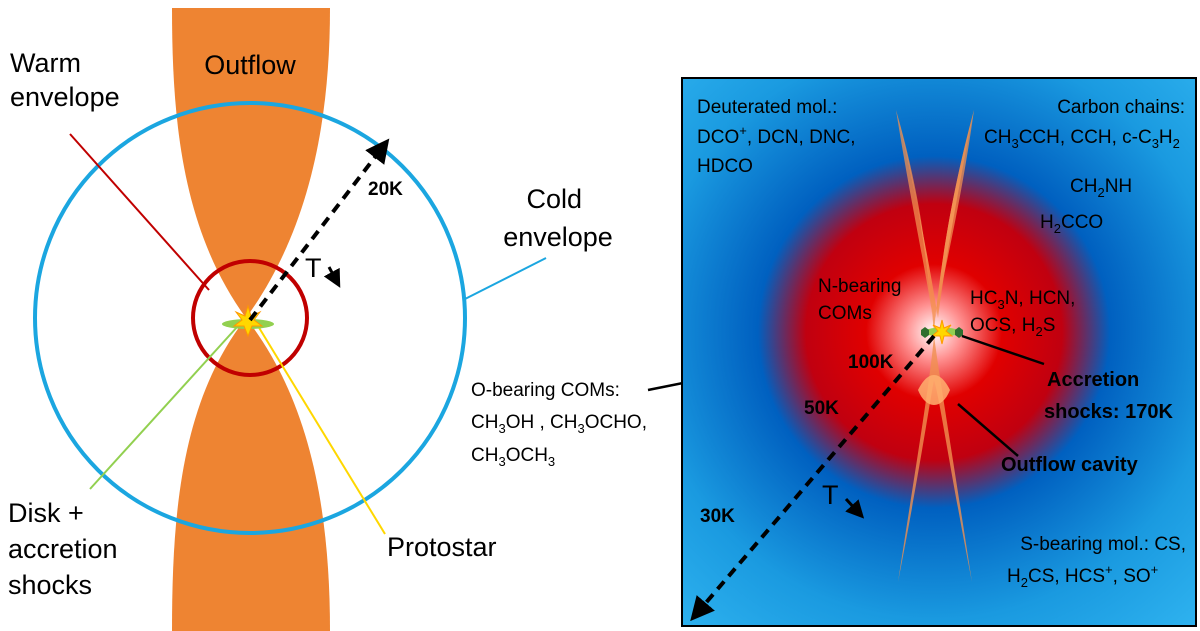 The width and height of the screenshot is (1200, 631). I want to click on outflow-upper-lobe, so click(251, 163).